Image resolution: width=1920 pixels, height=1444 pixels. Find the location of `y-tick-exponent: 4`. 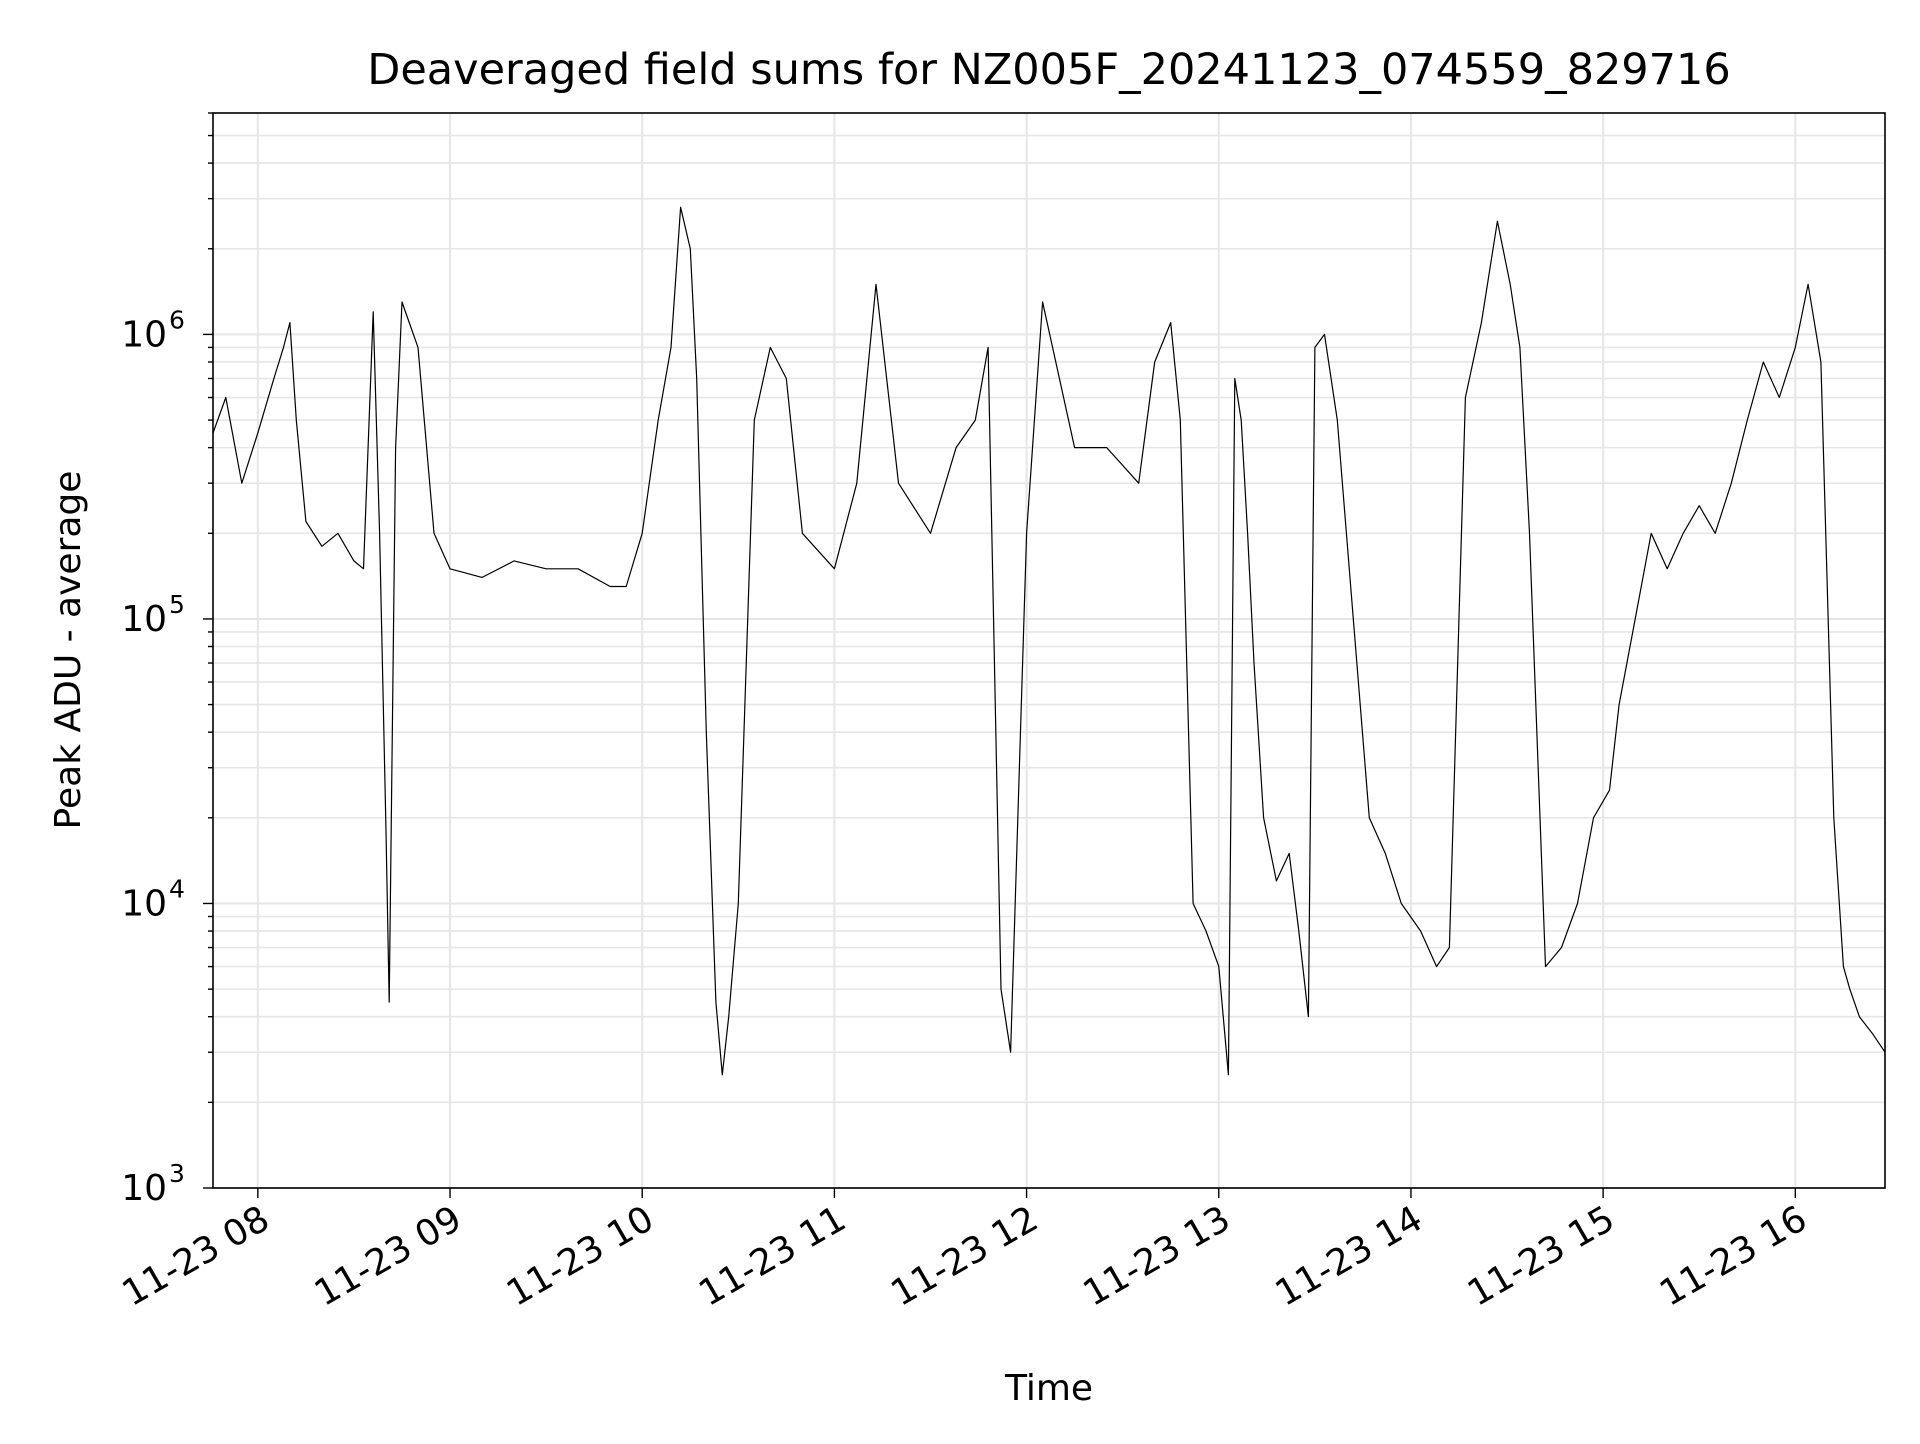

y-tick-exponent: 4 is located at coordinates (177, 888).